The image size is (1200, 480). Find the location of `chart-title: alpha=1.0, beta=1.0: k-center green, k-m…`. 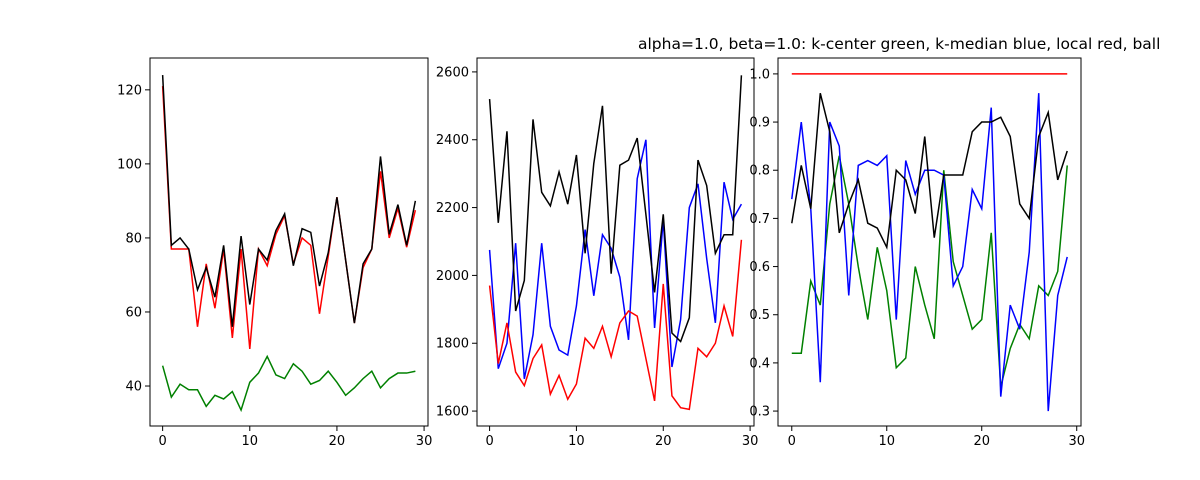

chart-title: alpha=1.0, beta=1.0: k-center green, k-m… is located at coordinates (899, 44).